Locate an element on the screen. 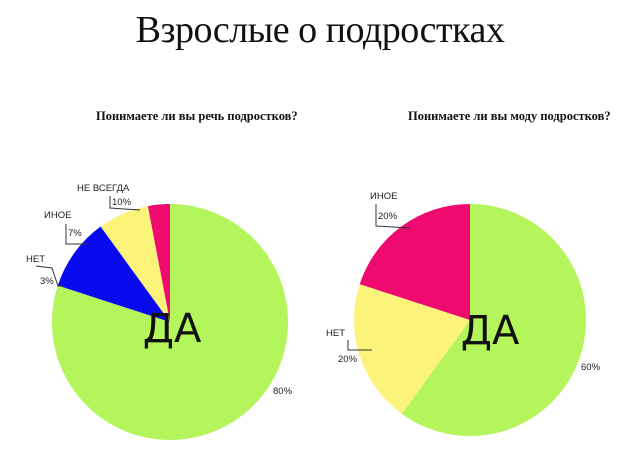 This screenshot has width=640, height=466. chart-1-label-4: НЕТ is located at coordinates (35, 259).